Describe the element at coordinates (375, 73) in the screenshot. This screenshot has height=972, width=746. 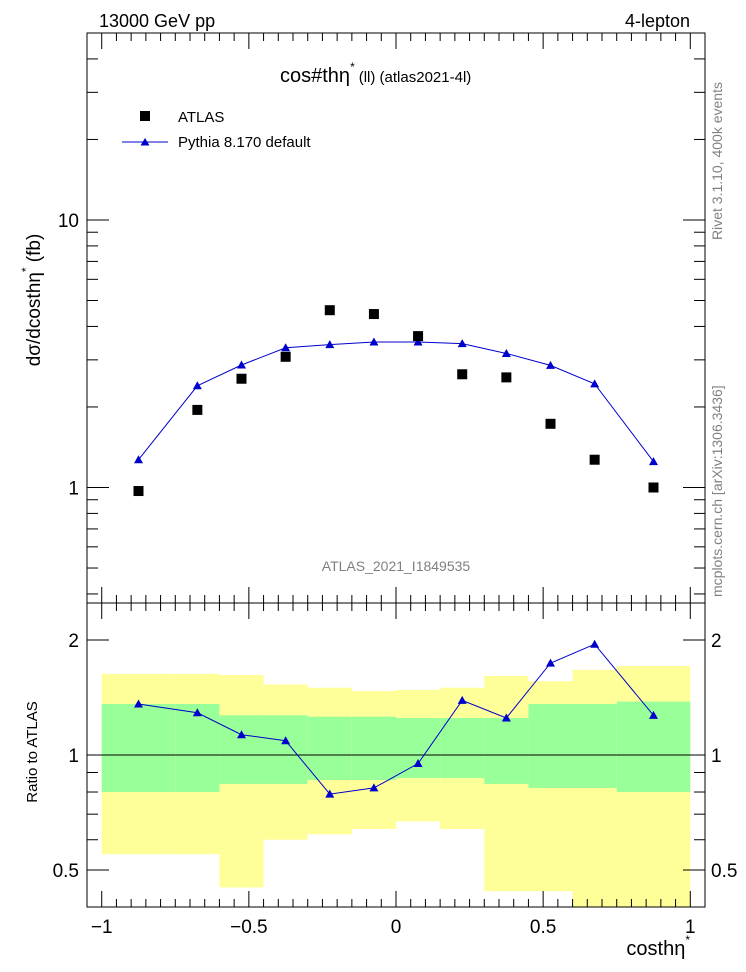
I see `main-title: cos#thη*(ll) (atlas2021-4l)` at that location.